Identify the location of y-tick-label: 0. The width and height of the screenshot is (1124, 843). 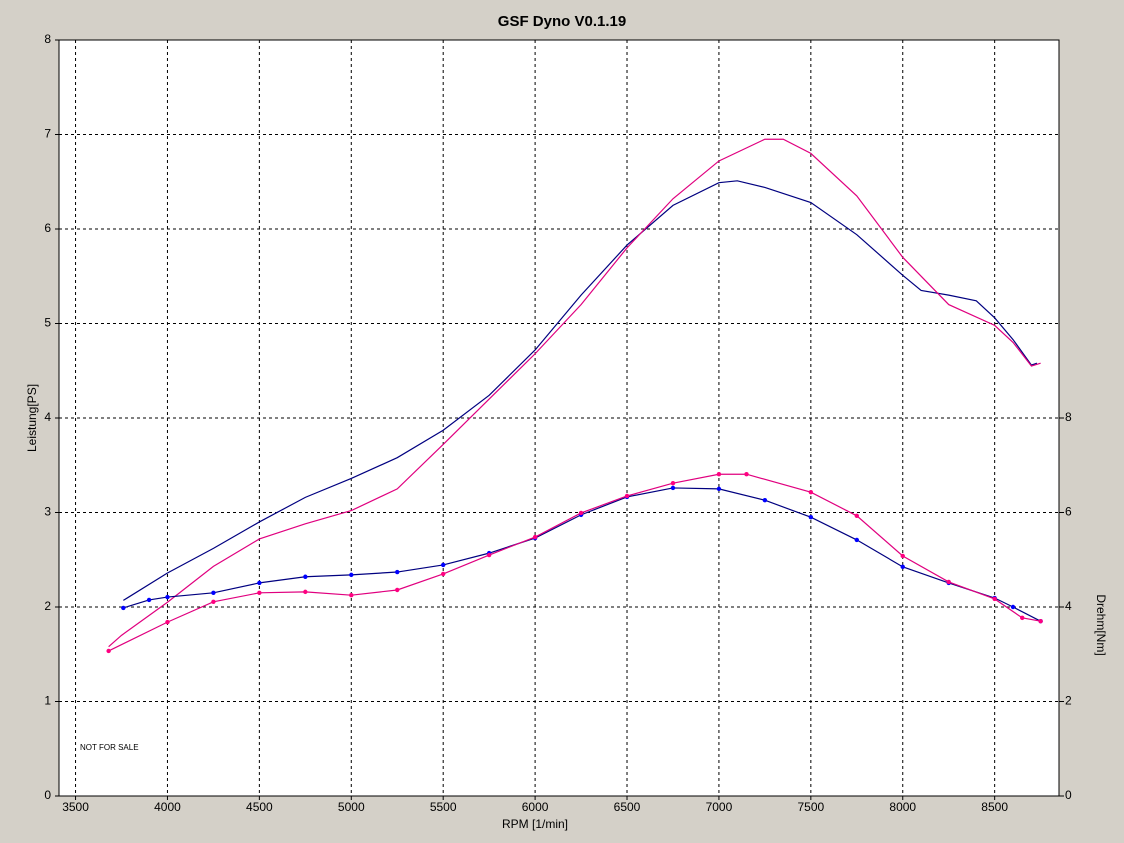
(47, 795).